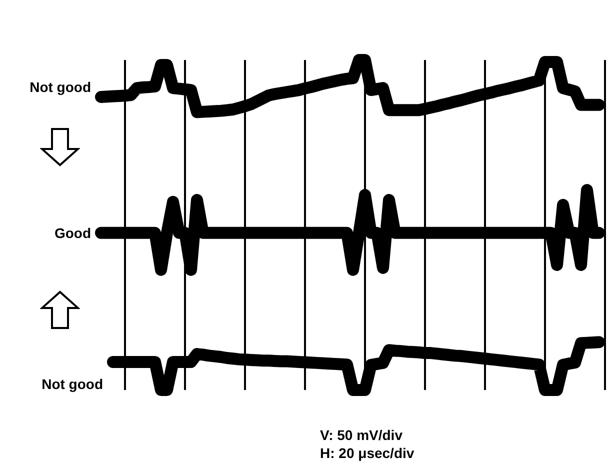 Image resolution: width=612 pixels, height=470 pixels. I want to click on series-label: Good, so click(72, 232).